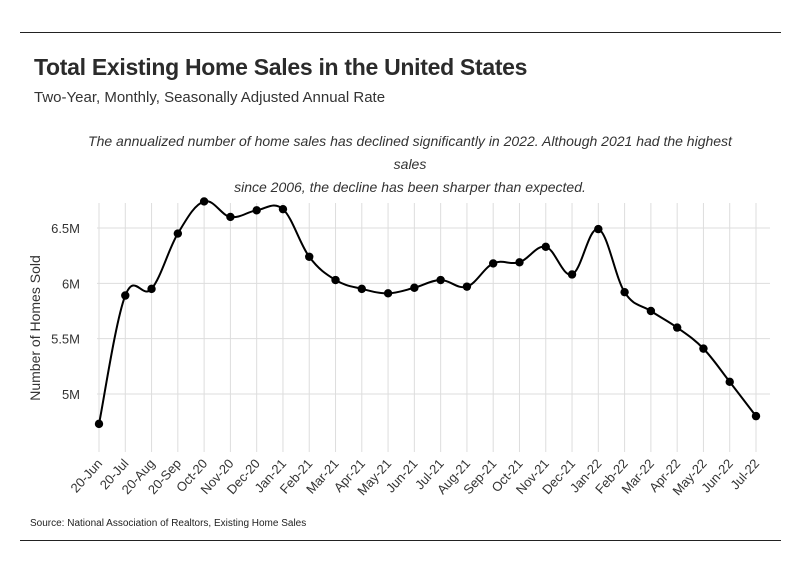 This screenshot has height=575, width=801. I want to click on y-axis-title: Number of Homes Sold, so click(35, 328).